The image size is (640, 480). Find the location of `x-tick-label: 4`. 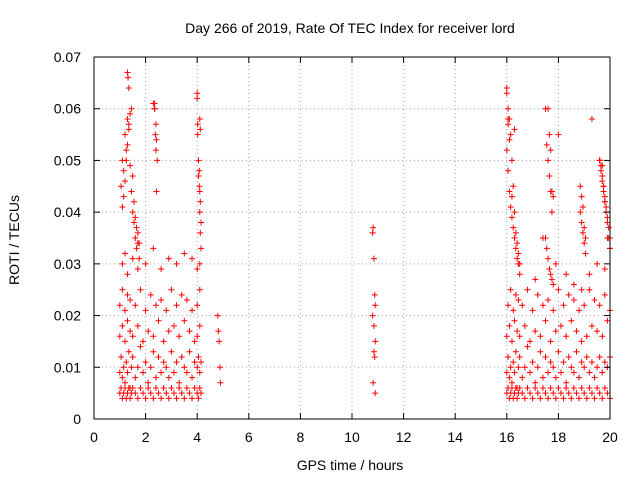

x-tick-label: 4 is located at coordinates (197, 437).